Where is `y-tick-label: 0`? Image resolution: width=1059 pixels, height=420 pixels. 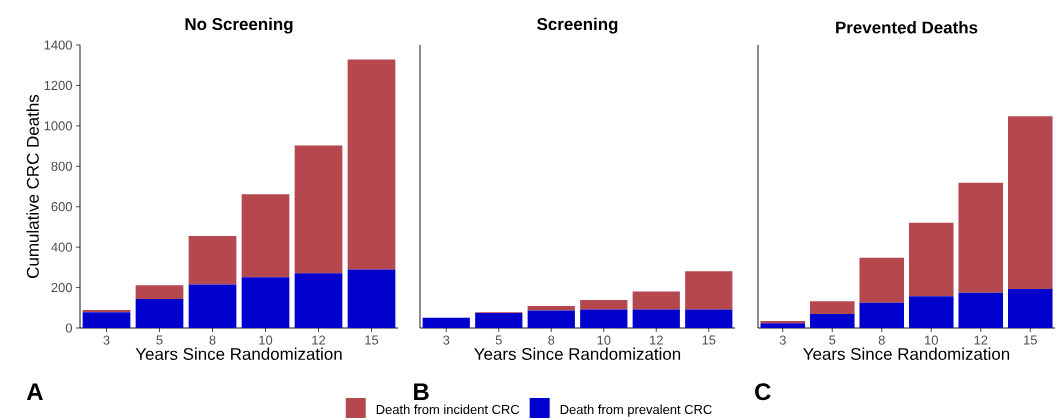 y-tick-label: 0 is located at coordinates (68, 328).